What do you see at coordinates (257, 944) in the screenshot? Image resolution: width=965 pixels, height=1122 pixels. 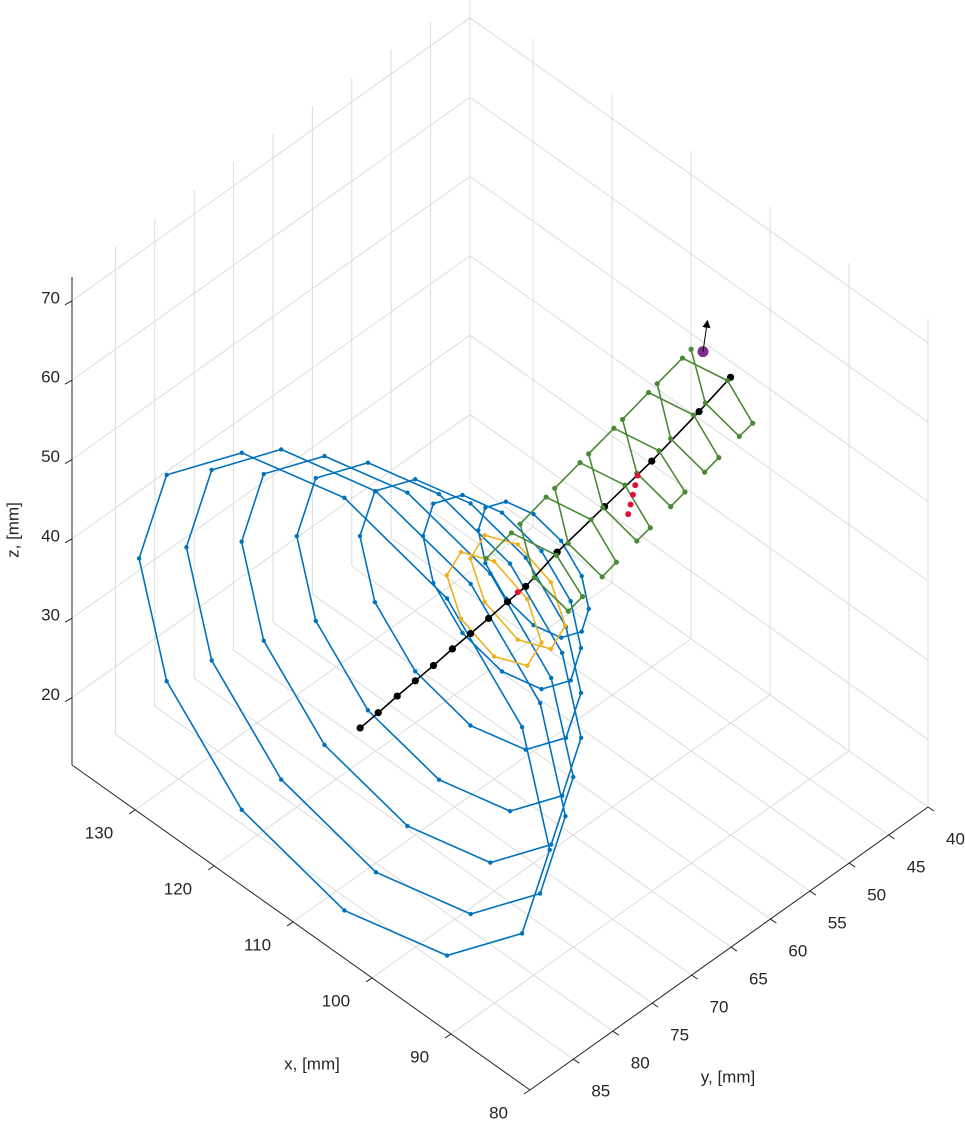 I see `x-tick-label: 110` at bounding box center [257, 944].